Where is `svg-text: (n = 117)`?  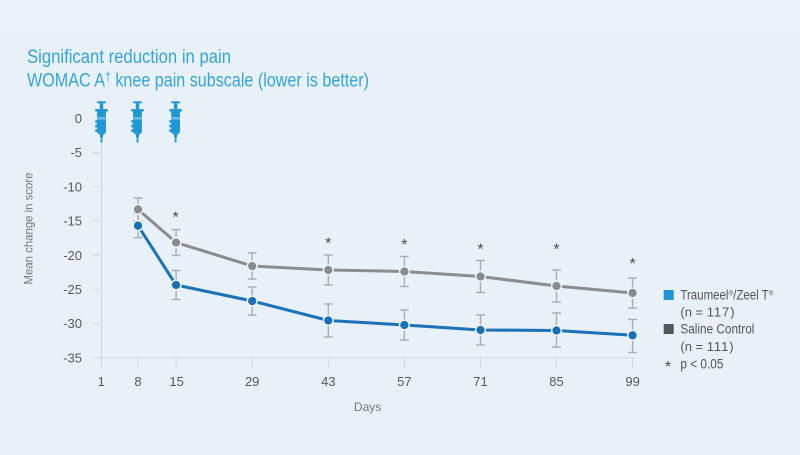 svg-text: (n = 117) is located at coordinates (707, 312).